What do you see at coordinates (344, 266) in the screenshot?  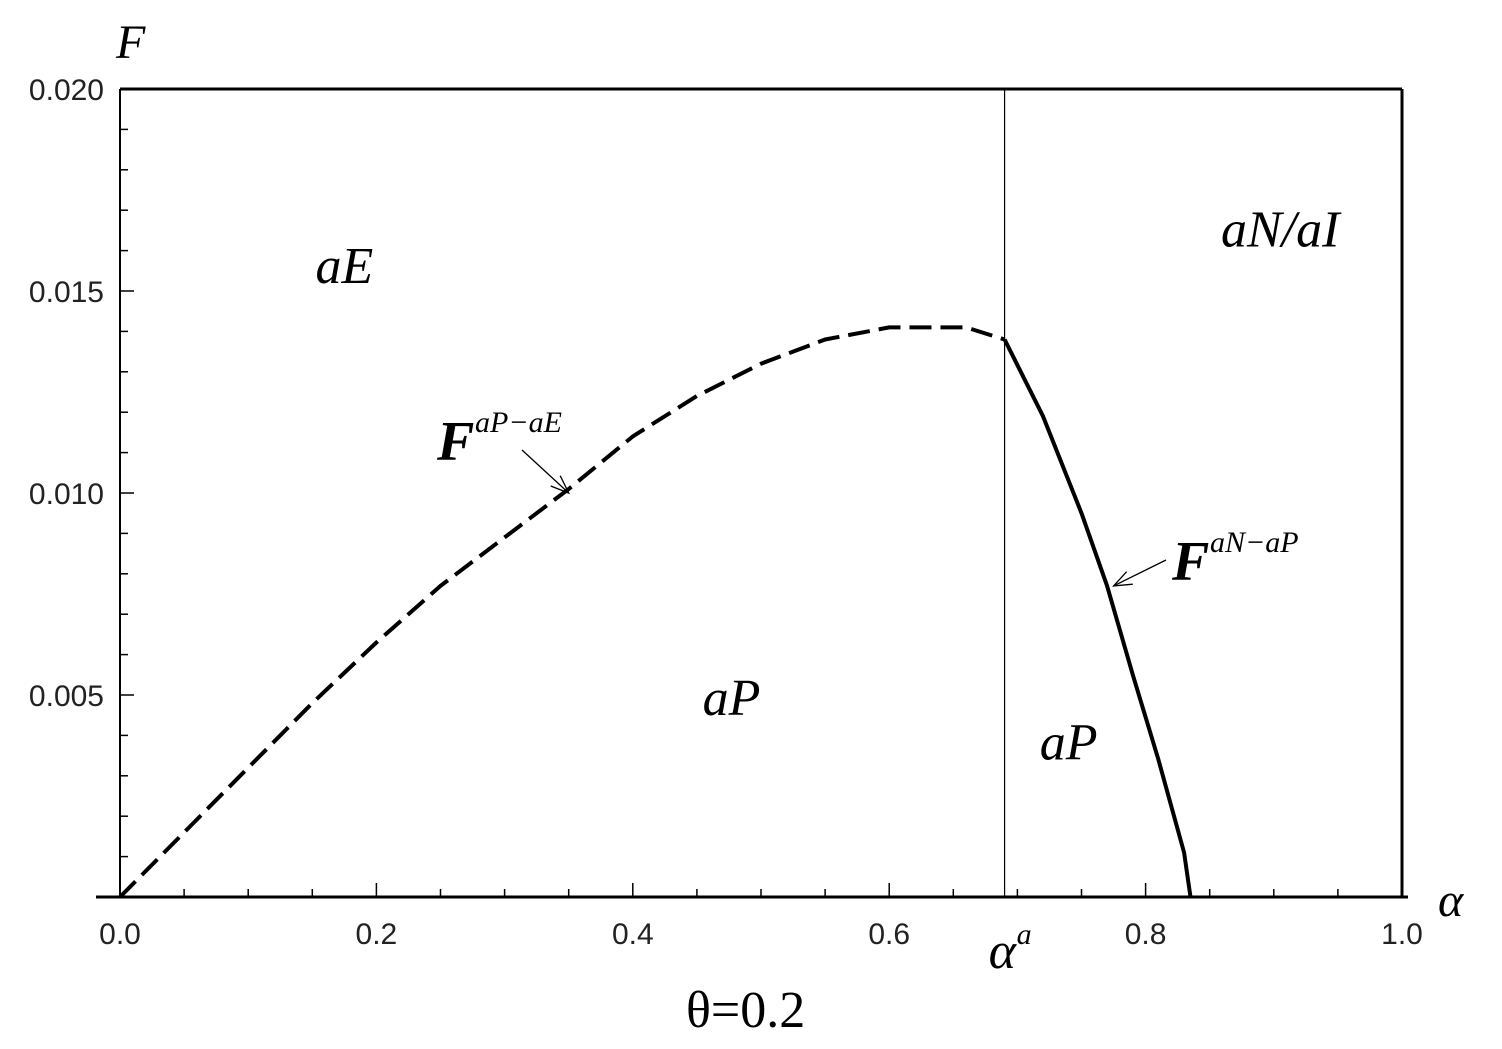 I see `region-label: aE` at bounding box center [344, 266].